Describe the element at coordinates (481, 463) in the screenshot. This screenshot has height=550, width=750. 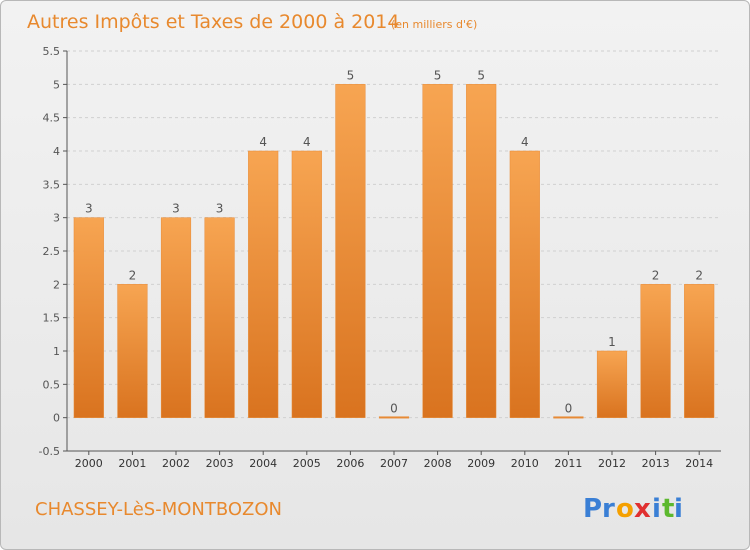
I see `x-tick-label: 2009` at that location.